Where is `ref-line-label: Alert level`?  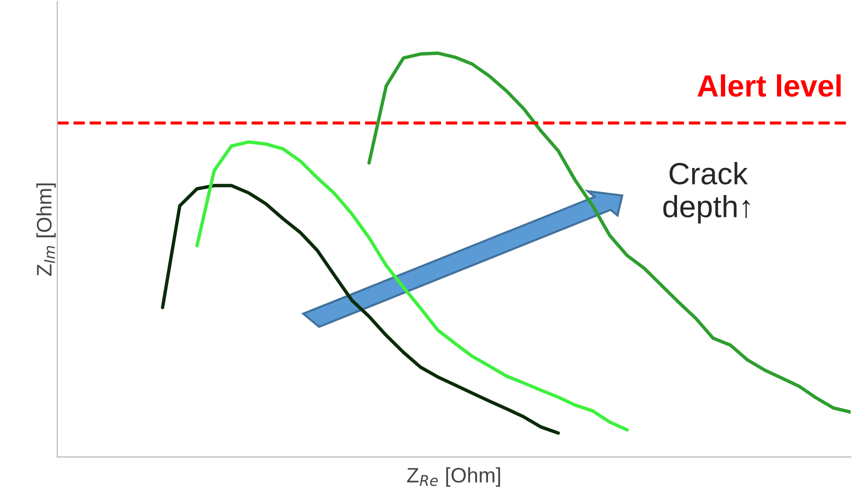
ref-line-label: Alert level is located at coordinates (769, 85).